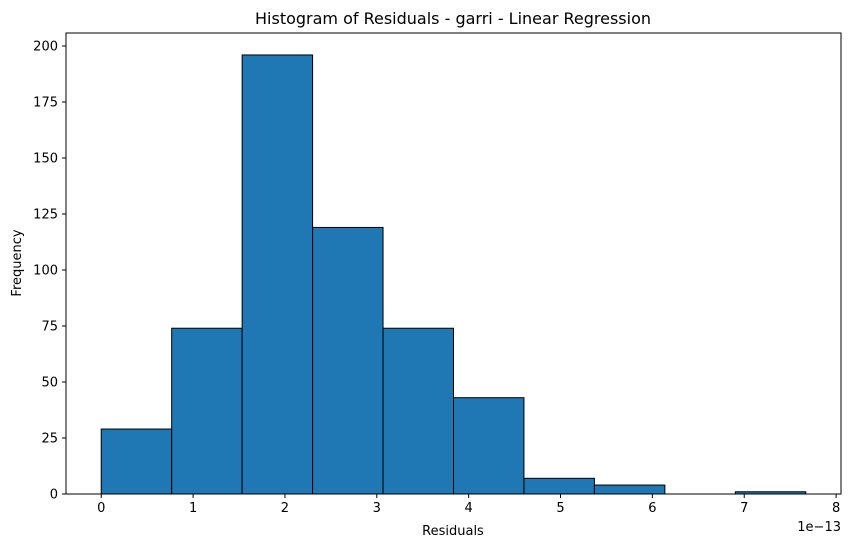 The width and height of the screenshot is (850, 551). I want to click on x-tick-label: 0, so click(101, 508).